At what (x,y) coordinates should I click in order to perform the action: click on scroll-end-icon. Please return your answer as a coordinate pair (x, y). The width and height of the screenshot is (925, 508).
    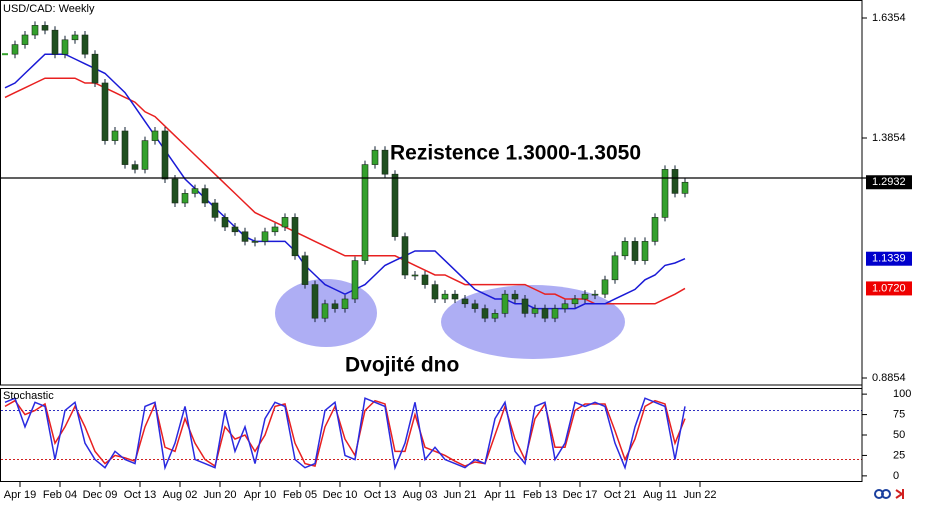
    Looking at the image, I should click on (899, 494).